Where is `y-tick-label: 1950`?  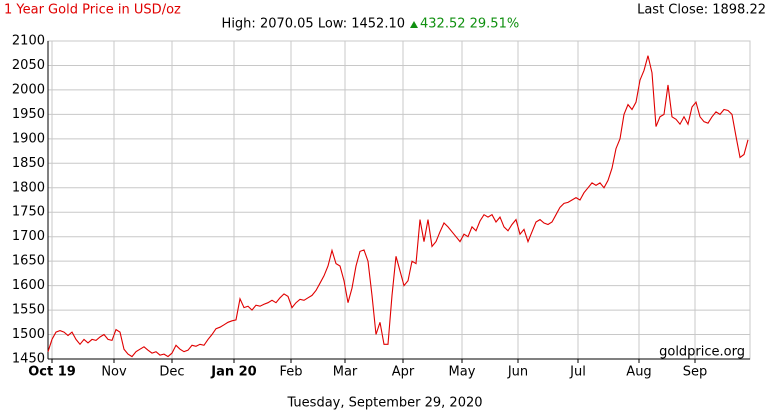
y-tick-label: 1950 is located at coordinates (28, 114).